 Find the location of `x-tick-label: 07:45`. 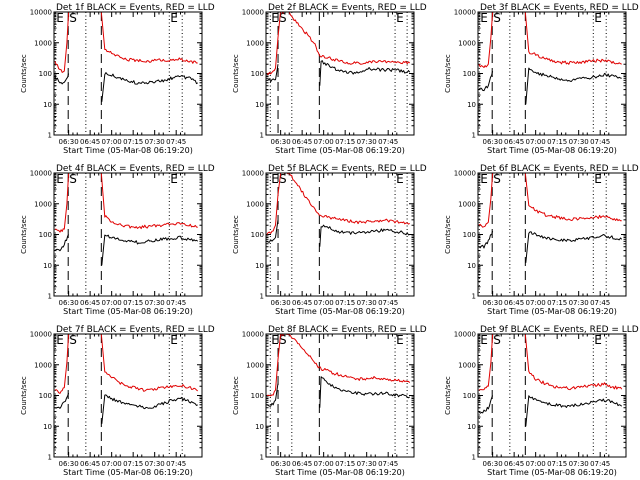

x-tick-label: 07:45 is located at coordinates (600, 142).